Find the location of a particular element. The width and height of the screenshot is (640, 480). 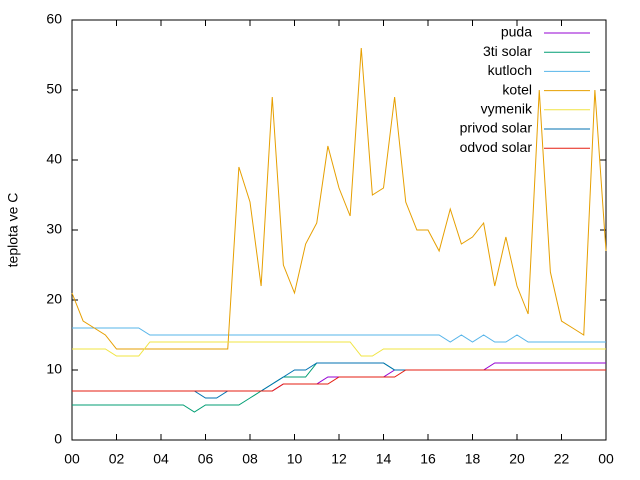

x-tick-label: 20 is located at coordinates (517, 459).